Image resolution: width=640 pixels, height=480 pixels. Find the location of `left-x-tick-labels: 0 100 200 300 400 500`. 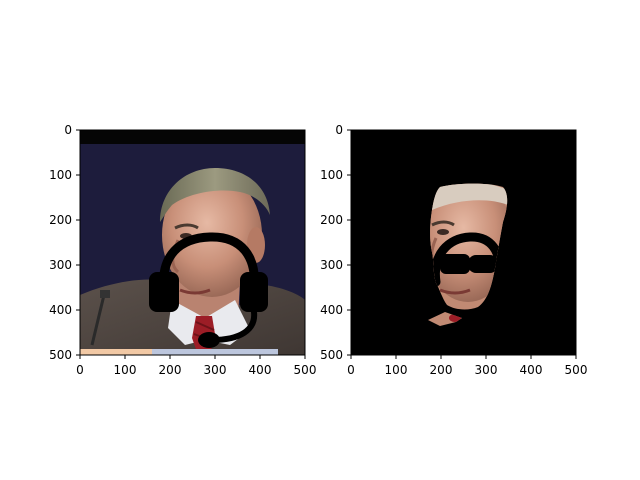

left-x-tick-labels: 0 100 200 300 400 500 is located at coordinates (196, 370).